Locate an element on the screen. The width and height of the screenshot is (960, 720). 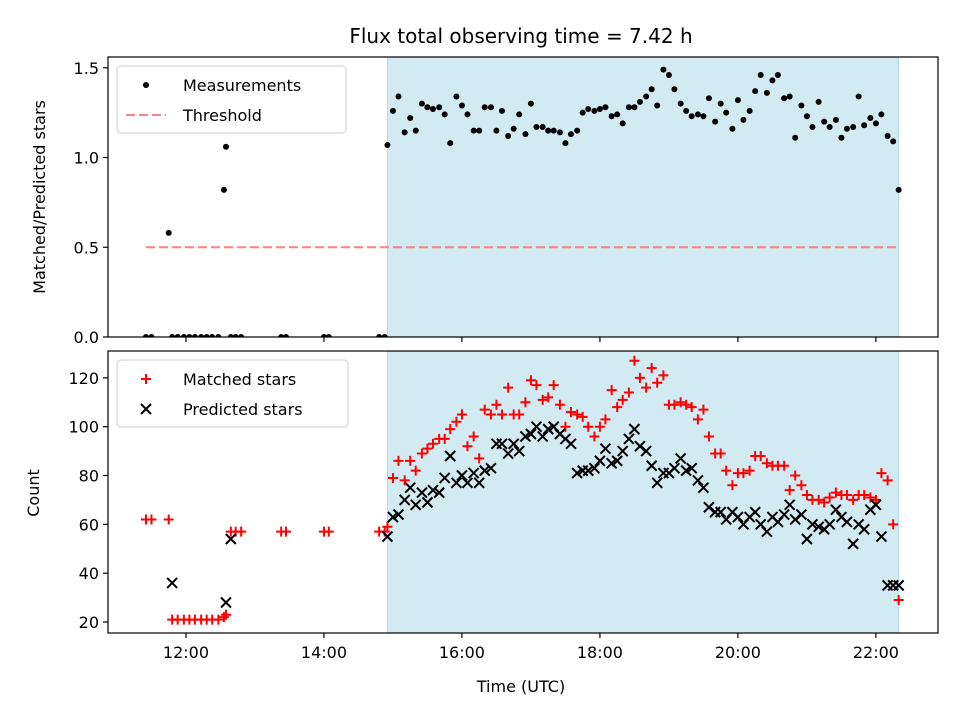
y-tick-label: 60 is located at coordinates (89, 524).